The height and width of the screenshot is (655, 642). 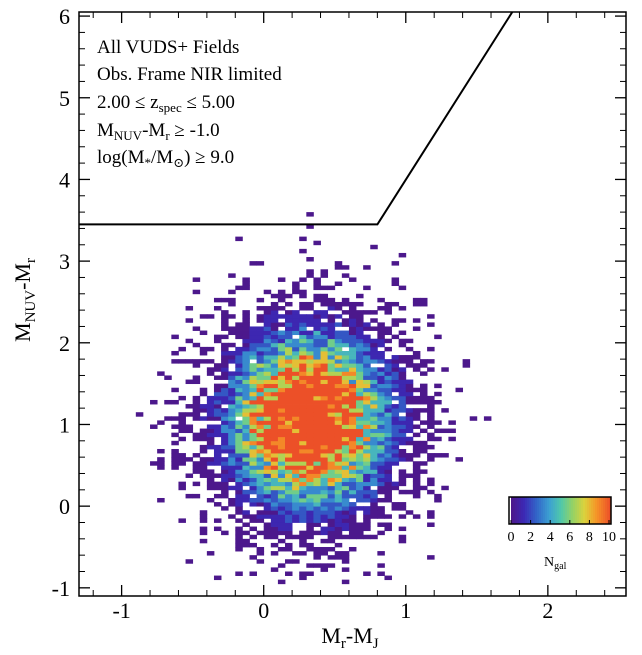 What do you see at coordinates (64, 98) in the screenshot?
I see `y-tick-label: 5` at bounding box center [64, 98].